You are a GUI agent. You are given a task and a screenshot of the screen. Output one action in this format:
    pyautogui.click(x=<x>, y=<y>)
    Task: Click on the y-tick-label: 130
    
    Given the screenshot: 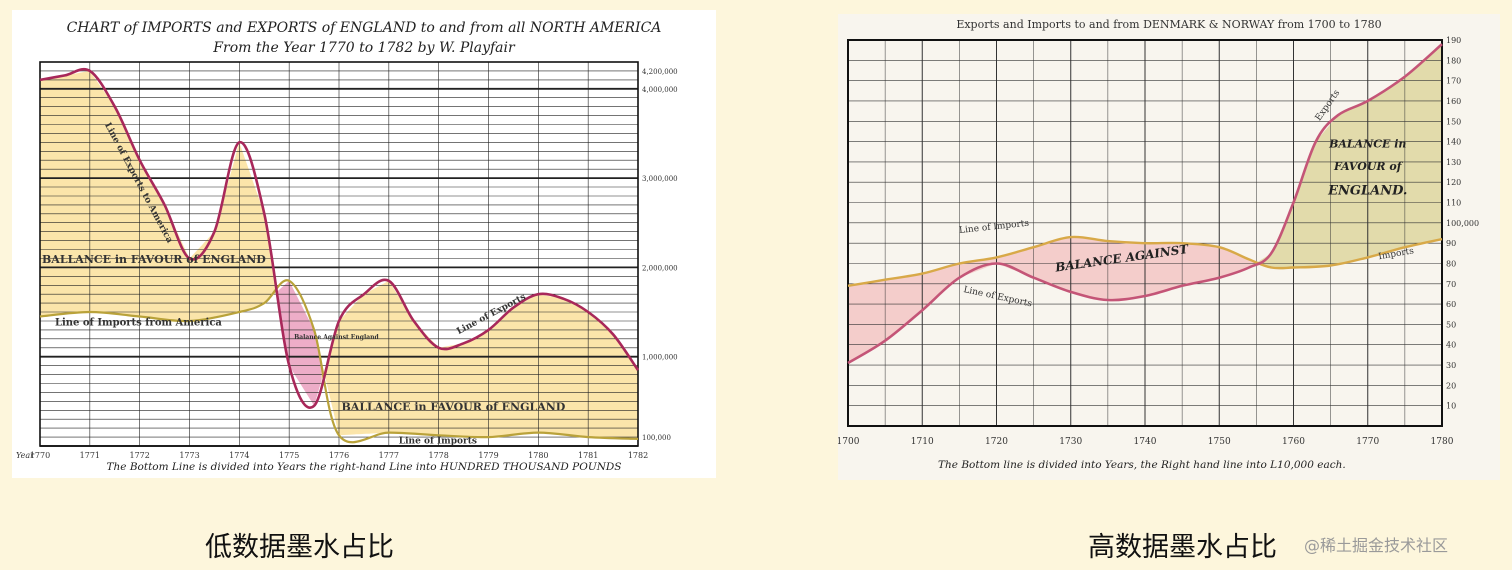 What is the action you would take?
    pyautogui.click(x=1453, y=162)
    